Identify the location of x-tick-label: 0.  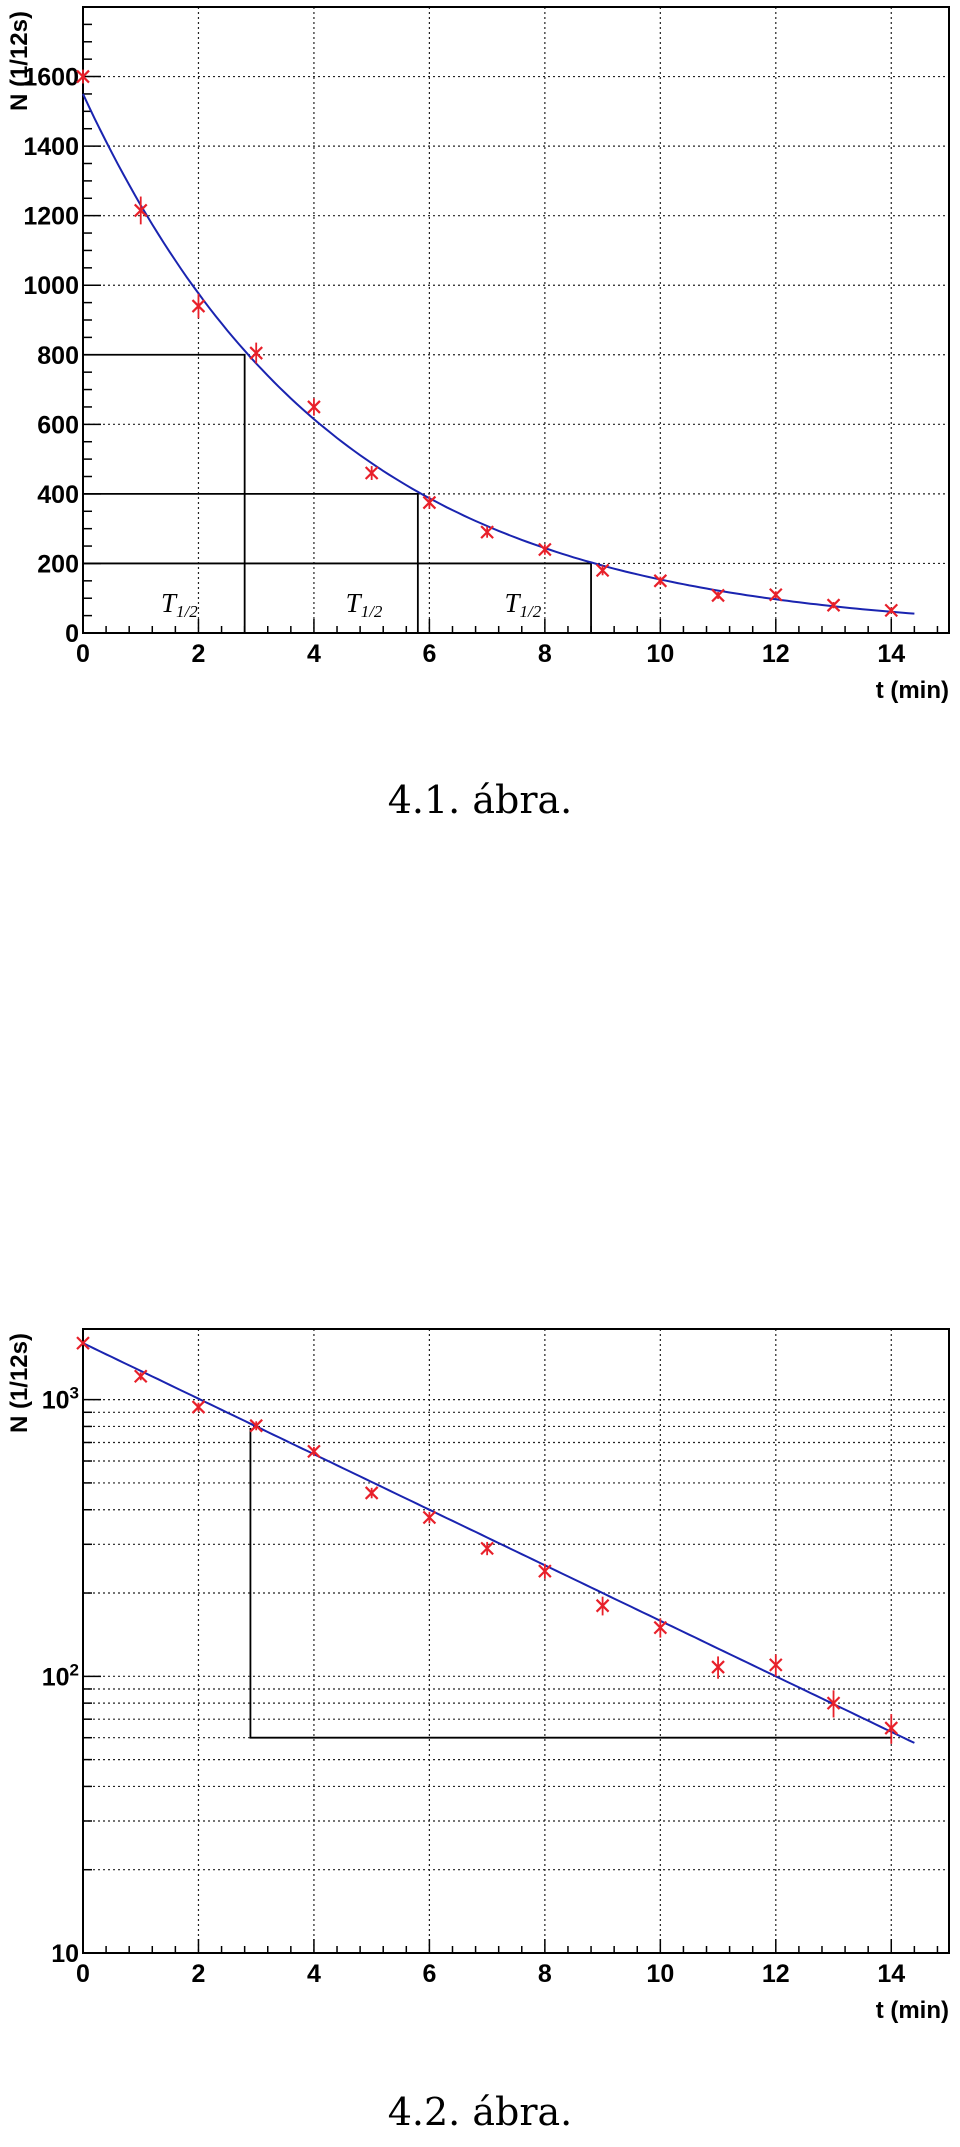
(83, 1974).